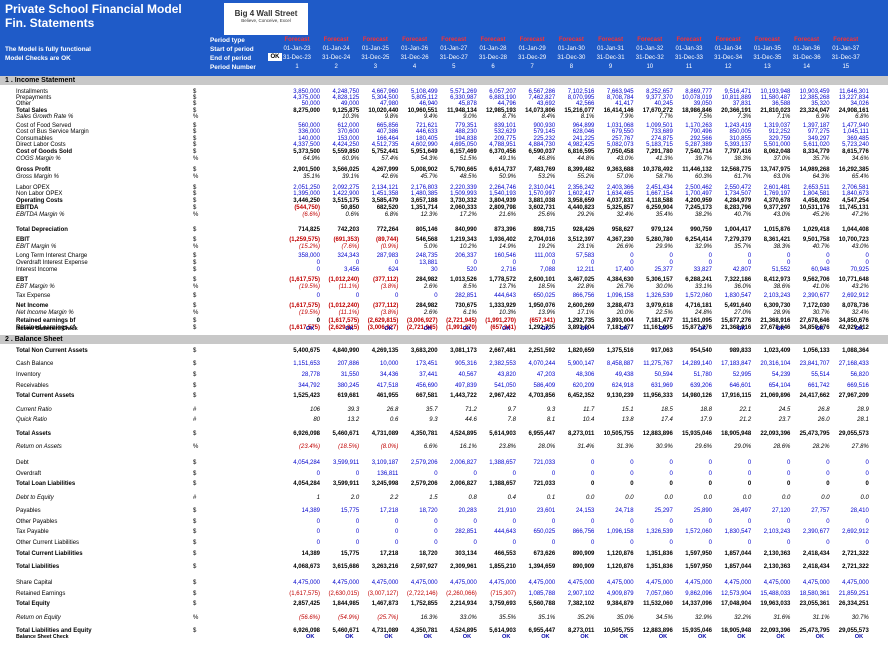 Image resolution: width=888 pixels, height=651 pixels. Describe the element at coordinates (782, 447) in the screenshot. I see `balance-cell: 28.6%` at that location.